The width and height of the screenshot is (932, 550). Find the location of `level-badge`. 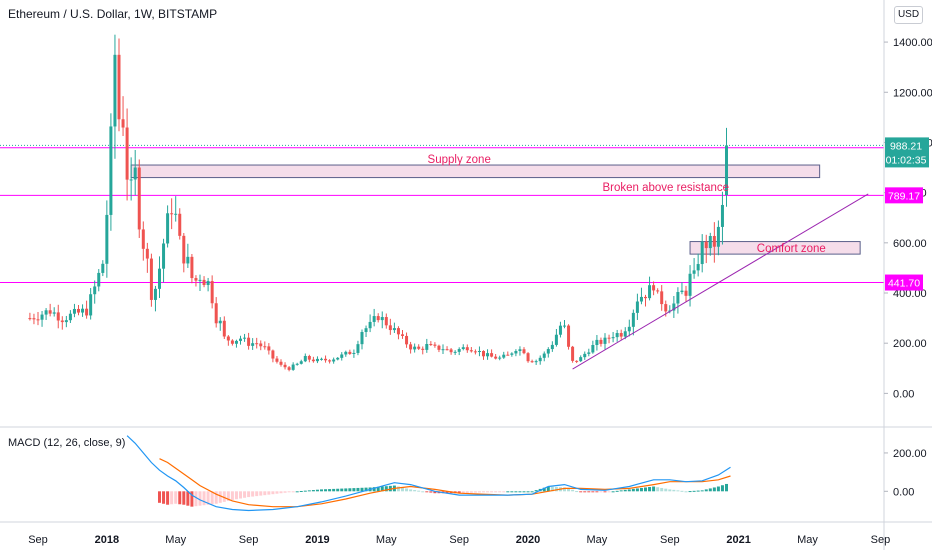

level-badge is located at coordinates (904, 282).